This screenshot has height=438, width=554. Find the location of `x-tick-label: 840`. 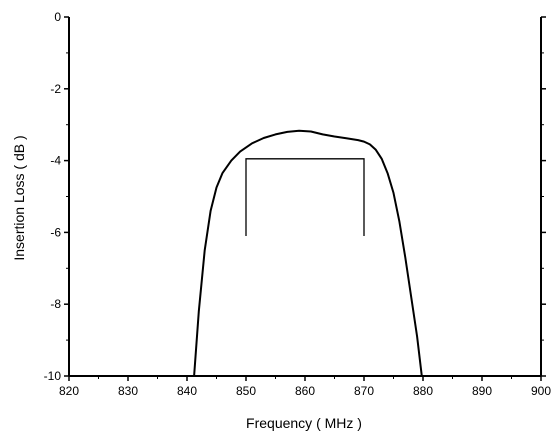

x-tick-label: 840 is located at coordinates (187, 391).